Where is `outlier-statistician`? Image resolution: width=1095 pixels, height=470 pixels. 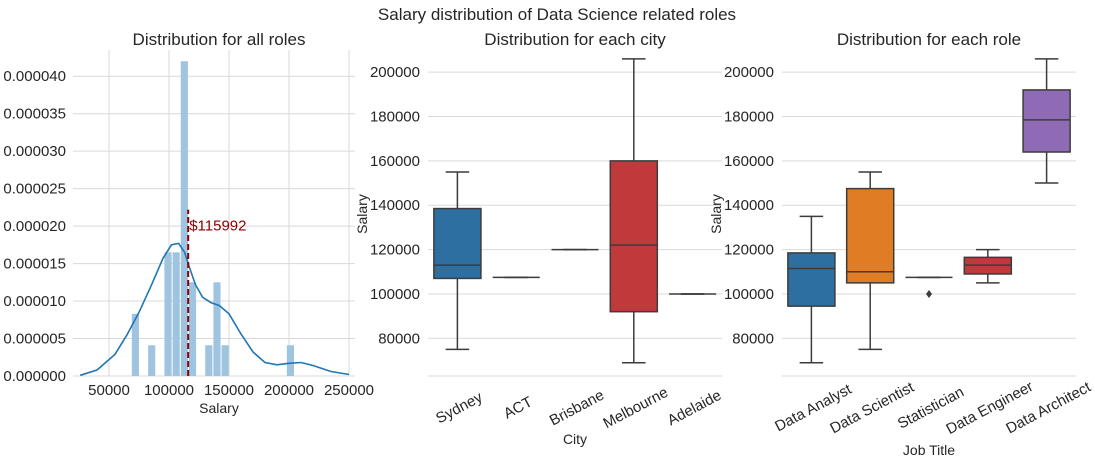 outlier-statistician is located at coordinates (929, 293).